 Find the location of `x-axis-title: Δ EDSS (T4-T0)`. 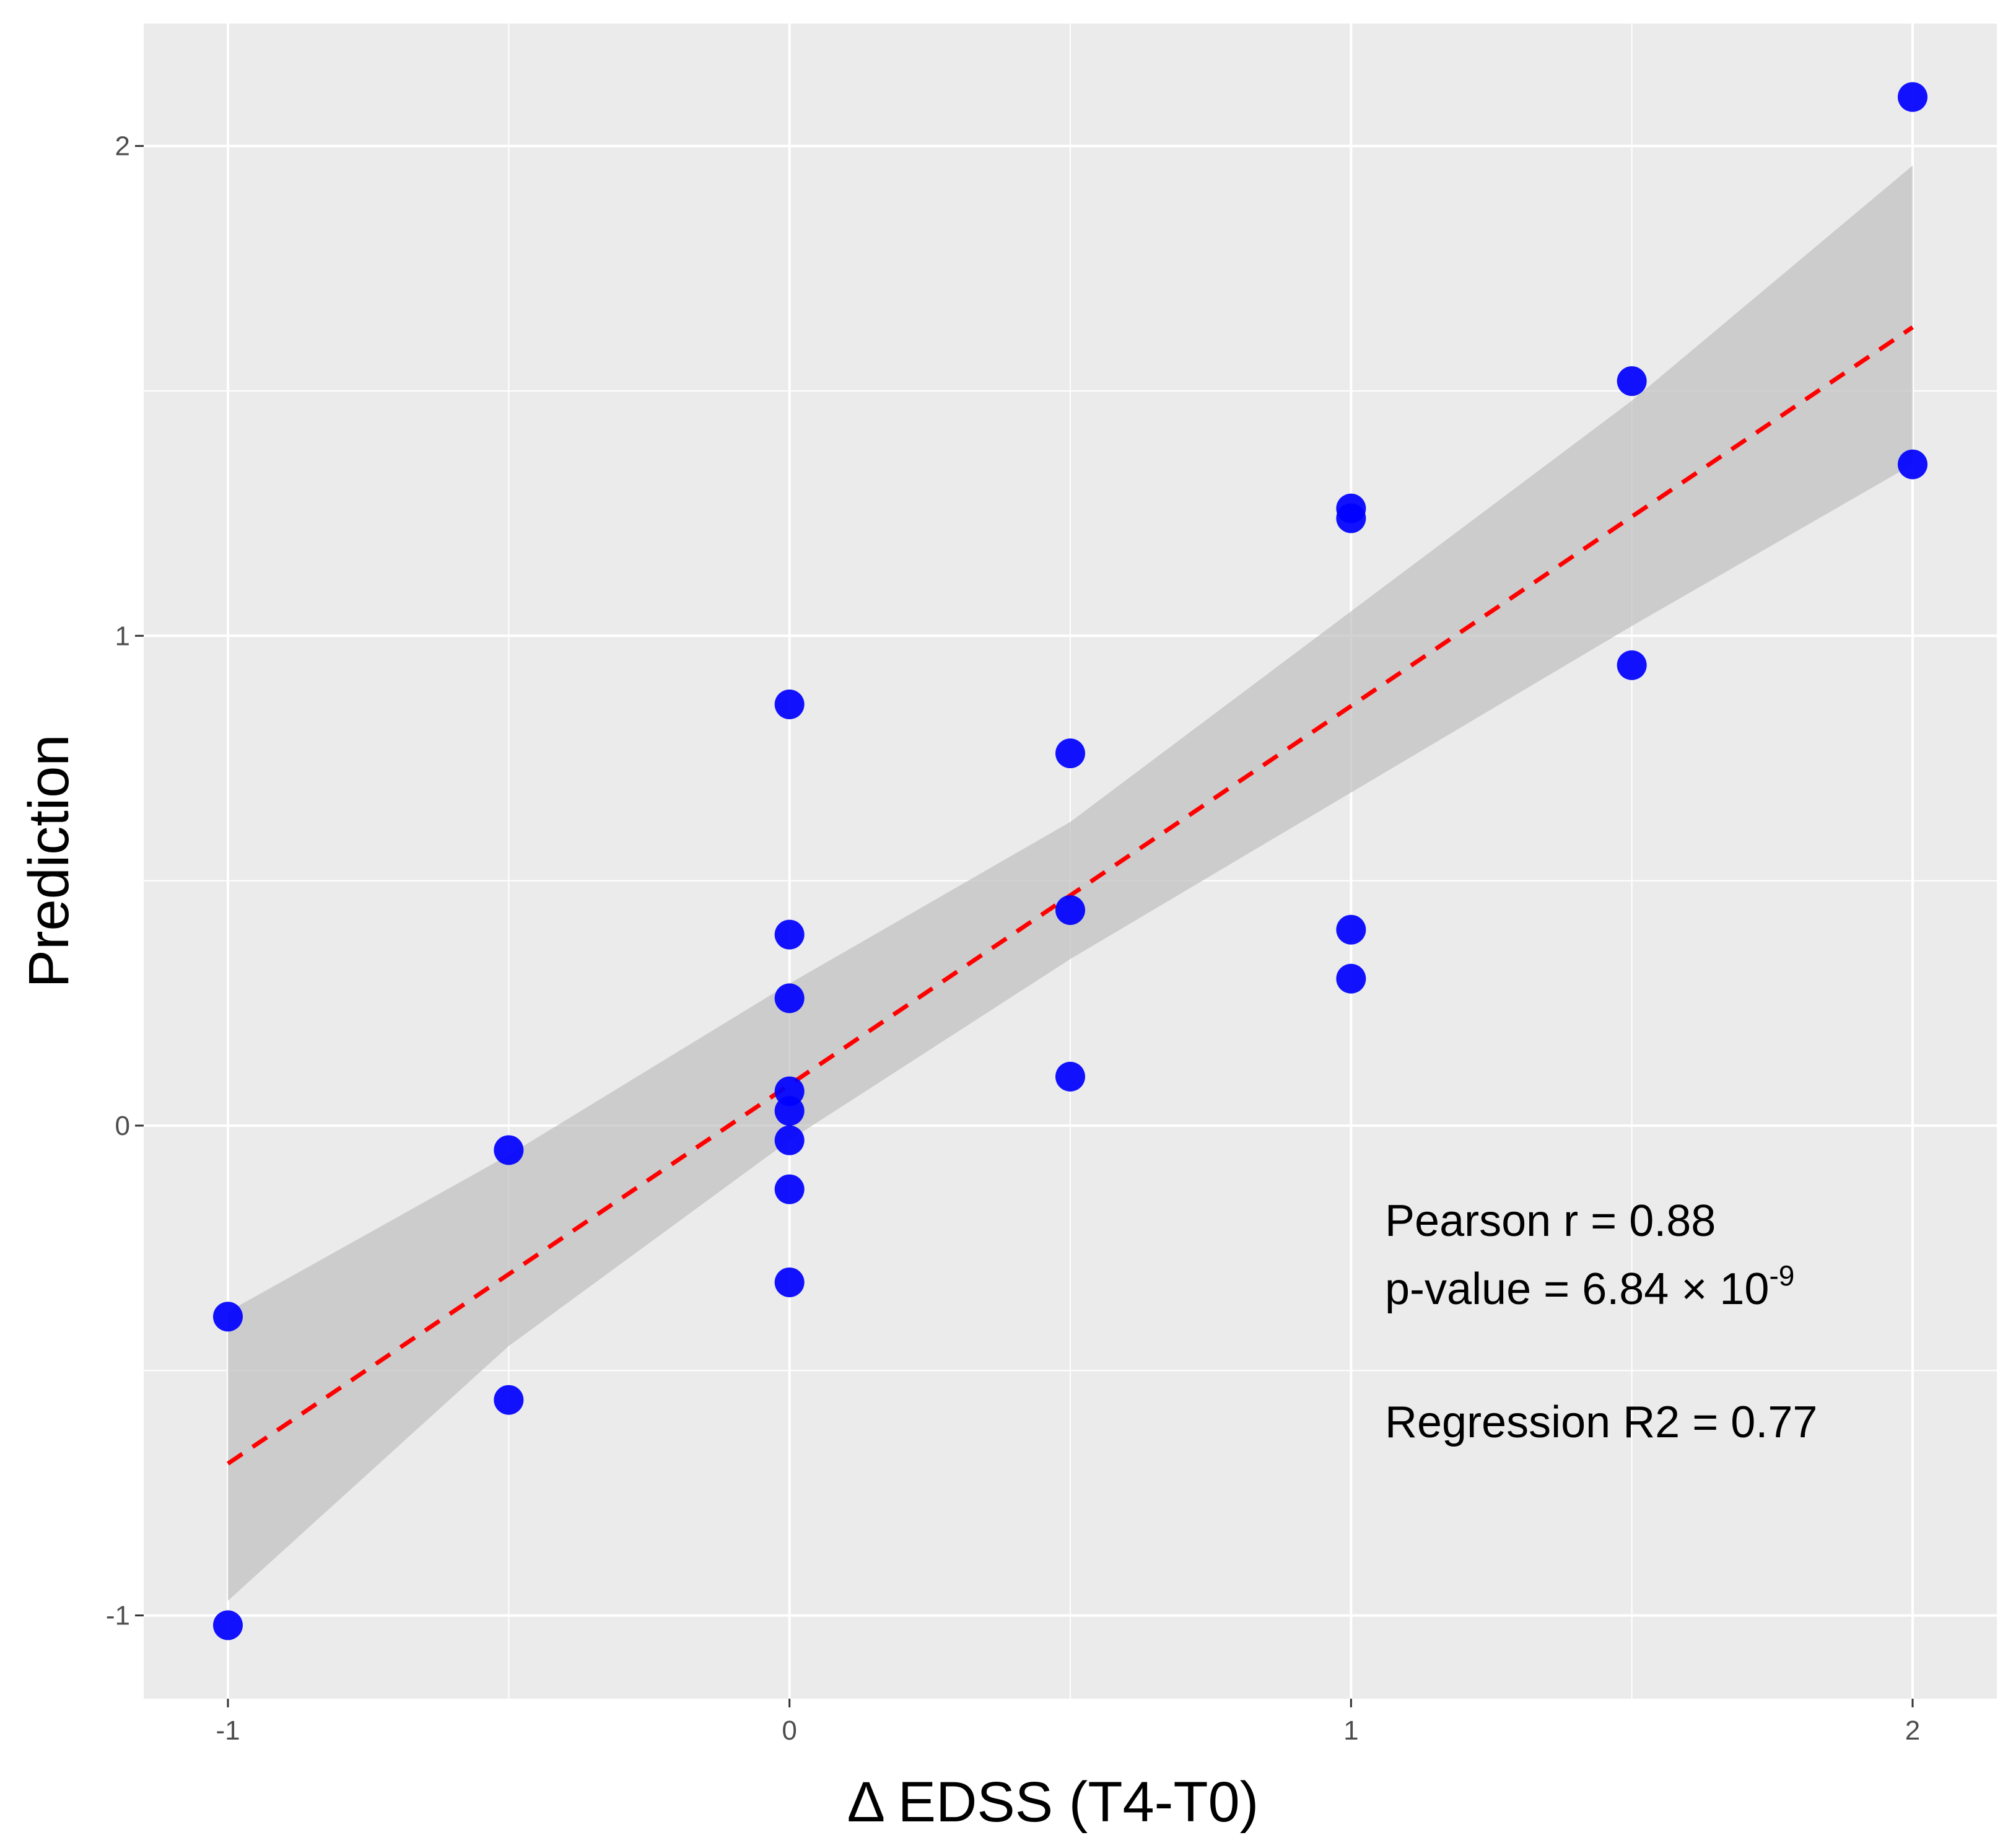

x-axis-title: Δ EDSS (T4-T0) is located at coordinates (1053, 1802).